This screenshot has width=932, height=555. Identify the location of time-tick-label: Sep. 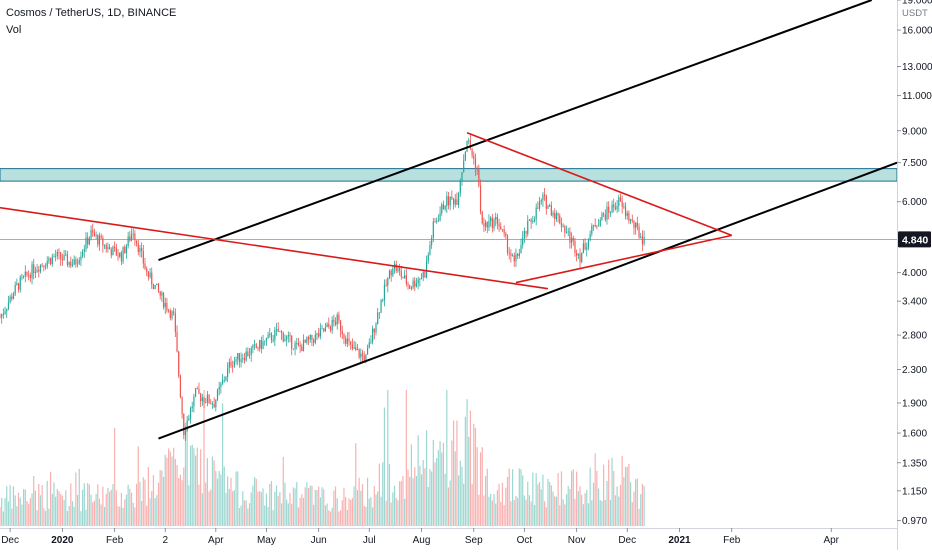
(474, 540).